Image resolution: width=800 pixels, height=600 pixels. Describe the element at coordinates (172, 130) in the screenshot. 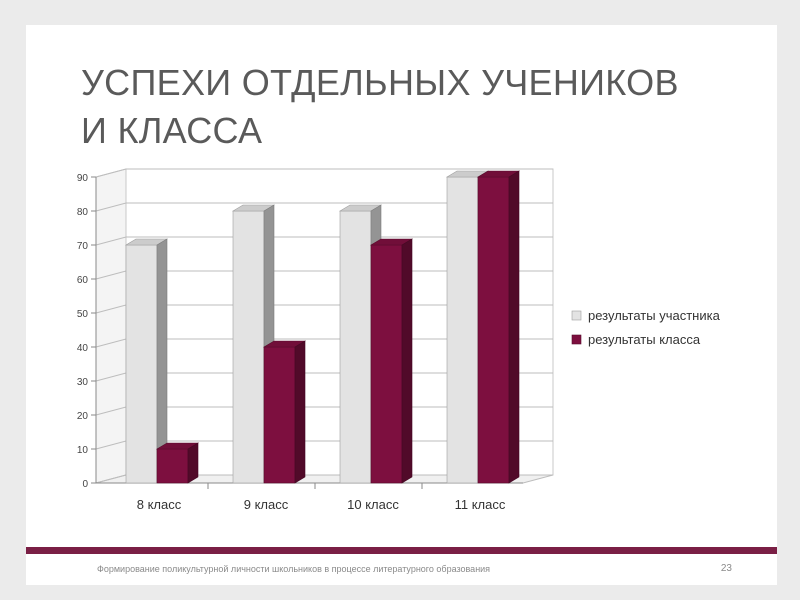

I see `title-line-2: И КЛАССА` at that location.